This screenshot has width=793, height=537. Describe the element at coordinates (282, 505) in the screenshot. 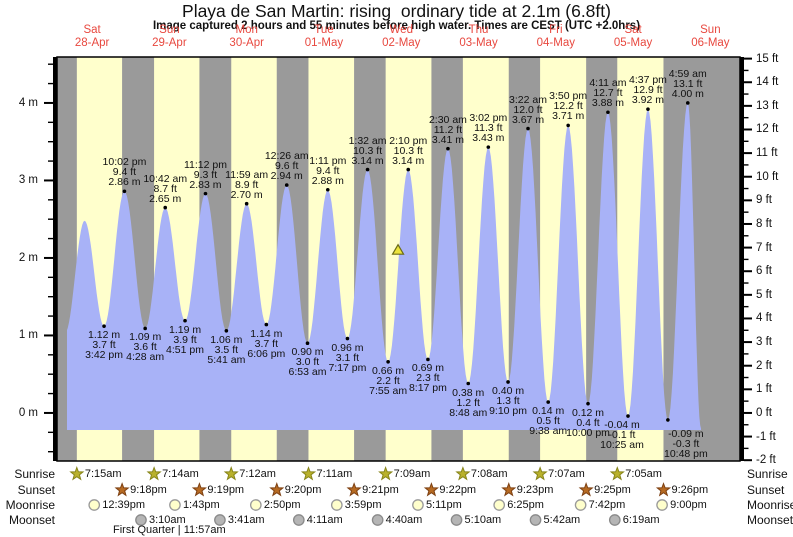

I see `moonrise-time: 2:50pm` at that location.